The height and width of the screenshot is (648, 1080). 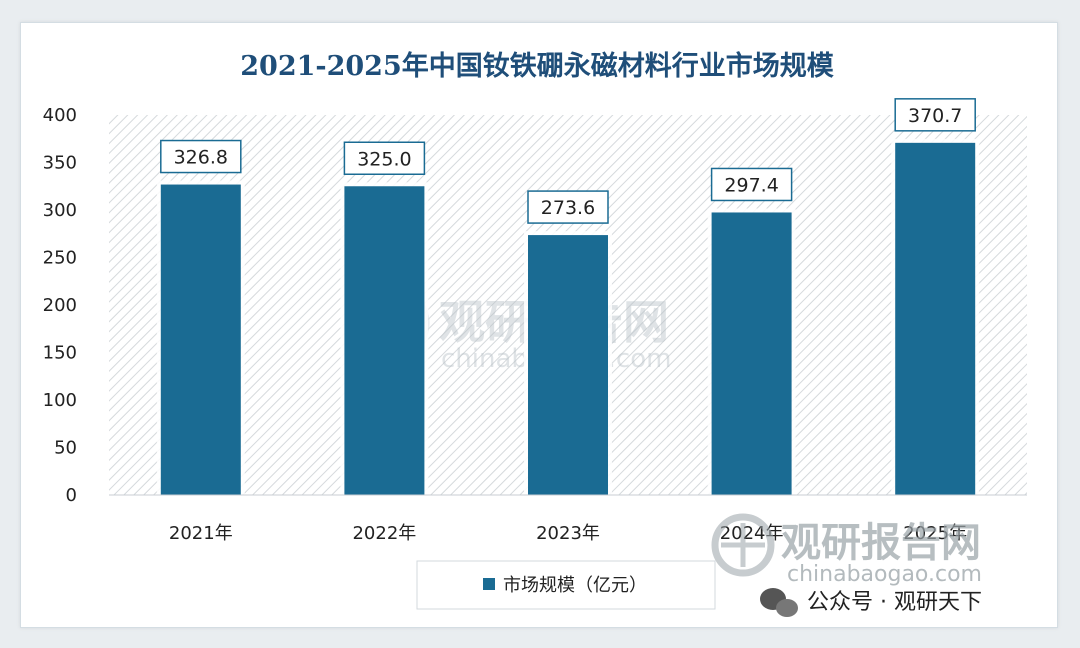 What do you see at coordinates (60, 258) in the screenshot?
I see `y-tick-label: 250` at bounding box center [60, 258].